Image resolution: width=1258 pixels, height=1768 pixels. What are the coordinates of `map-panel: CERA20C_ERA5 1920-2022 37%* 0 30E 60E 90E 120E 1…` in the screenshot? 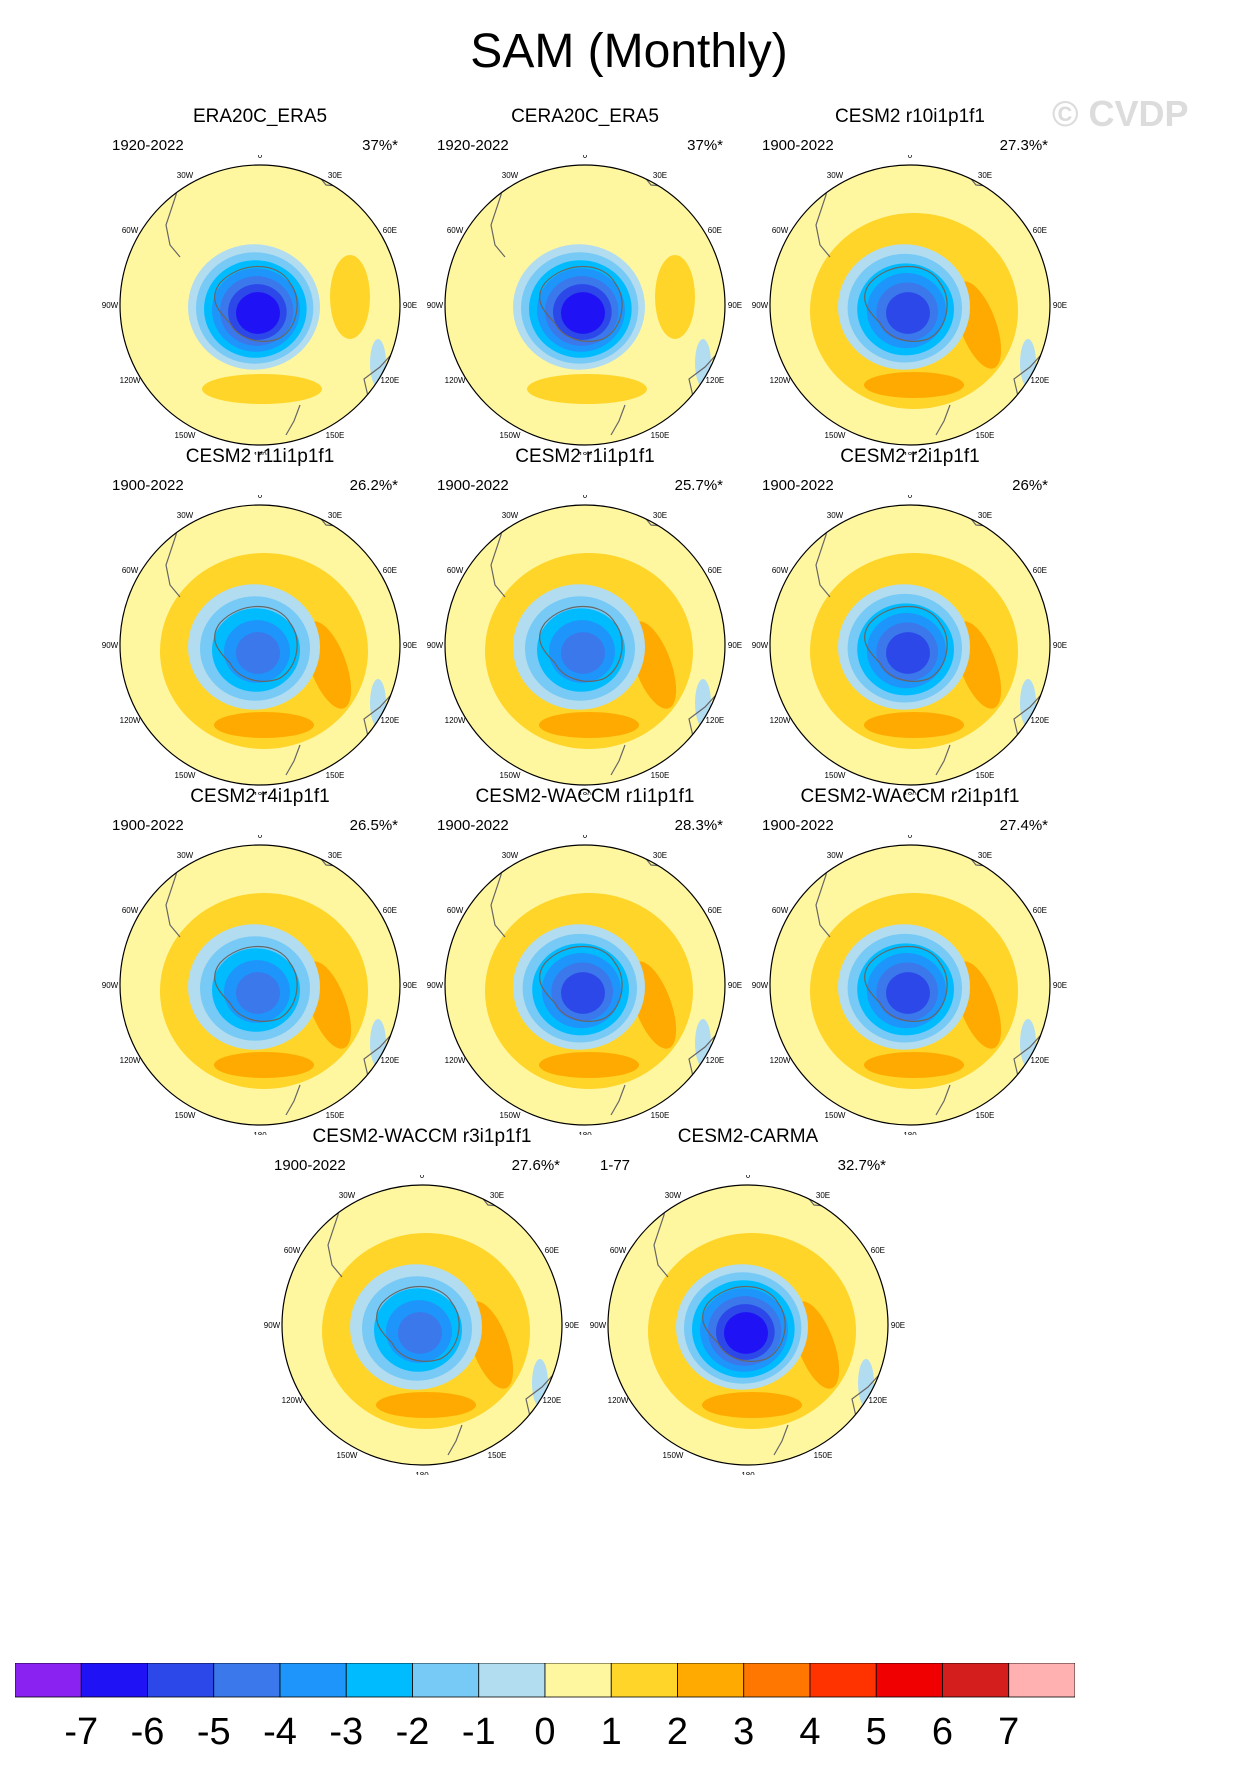 It's located at (585, 280).